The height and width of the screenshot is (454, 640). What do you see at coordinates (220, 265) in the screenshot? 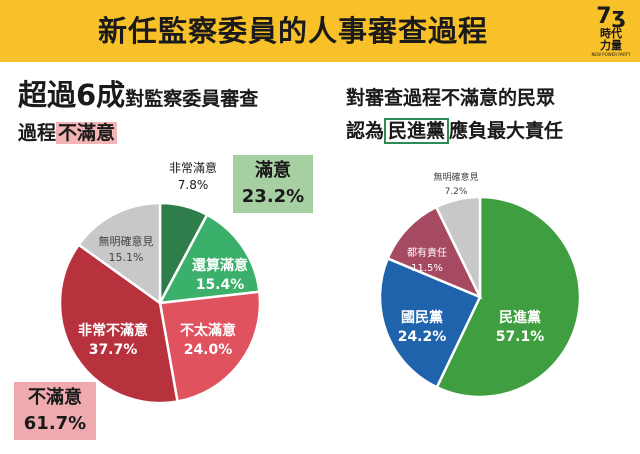
I see `satisfaction-pie-slice-1-label: 還算滿意` at bounding box center [220, 265].